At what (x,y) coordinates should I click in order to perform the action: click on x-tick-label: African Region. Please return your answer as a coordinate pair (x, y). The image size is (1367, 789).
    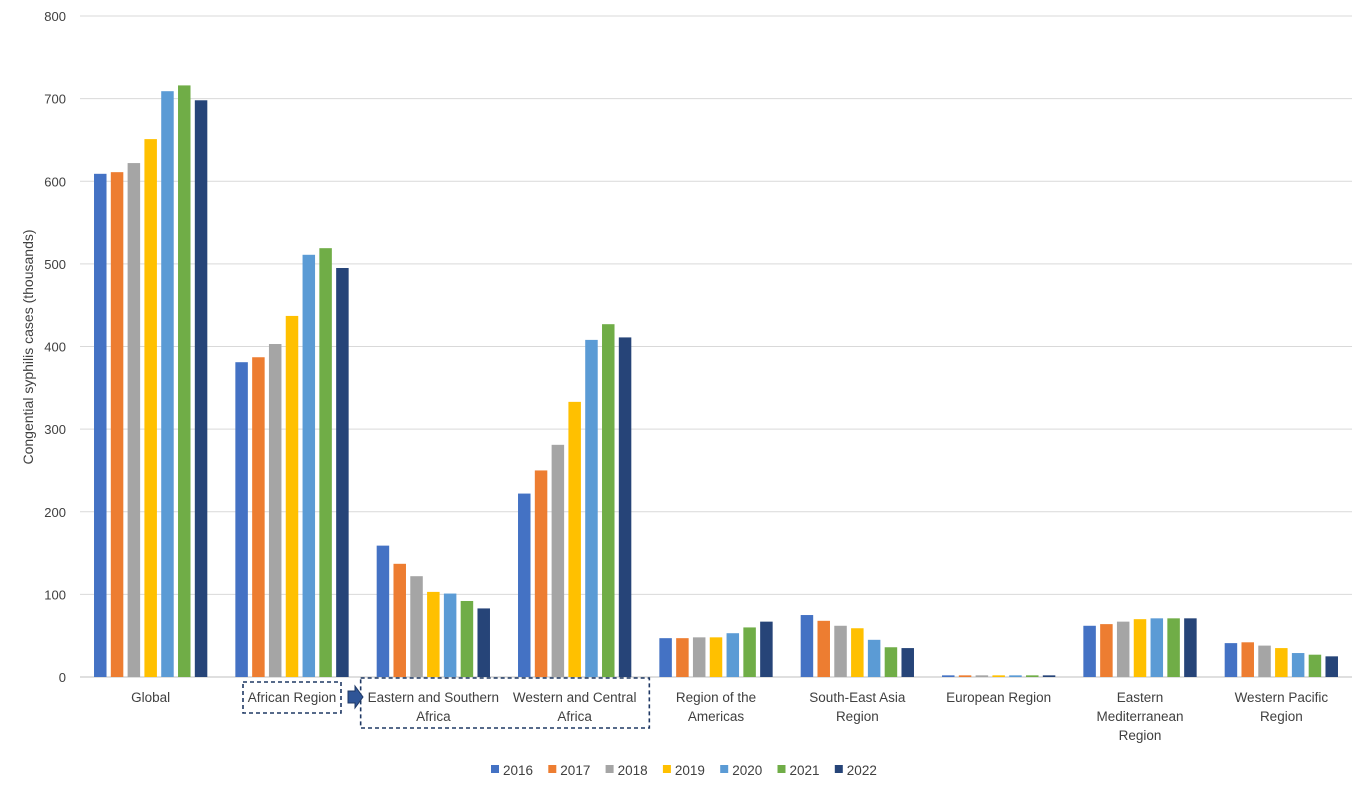
    Looking at the image, I should click on (292, 697).